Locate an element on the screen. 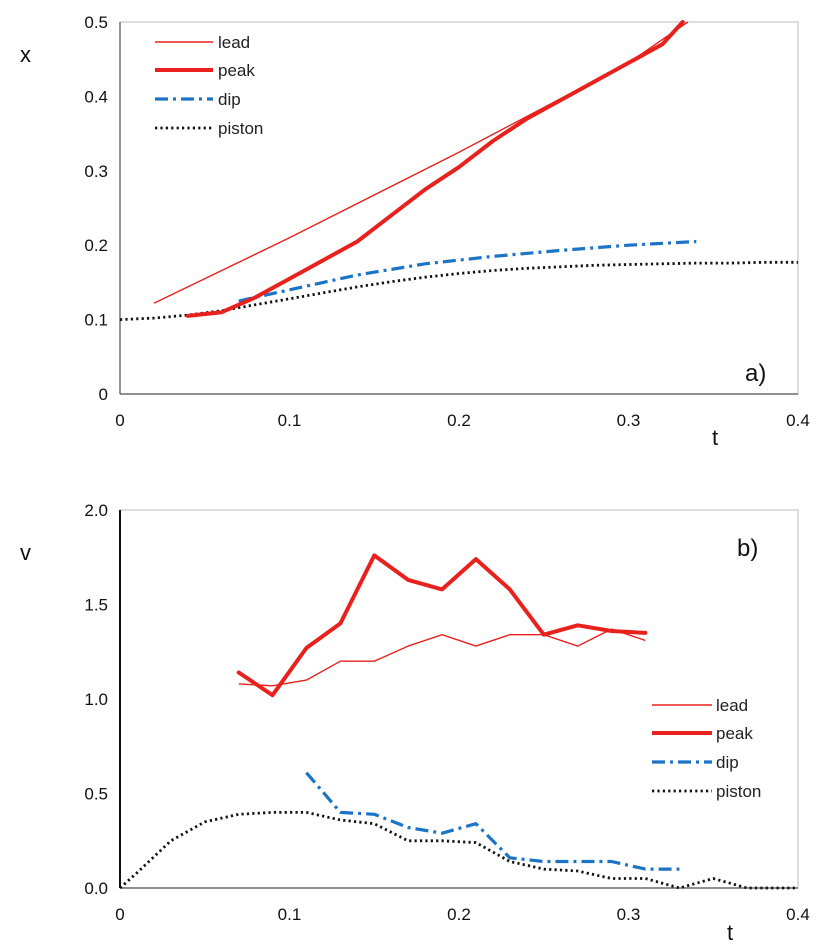 This screenshot has height=945, width=818. y-axis-label: x is located at coordinates (25, 54).